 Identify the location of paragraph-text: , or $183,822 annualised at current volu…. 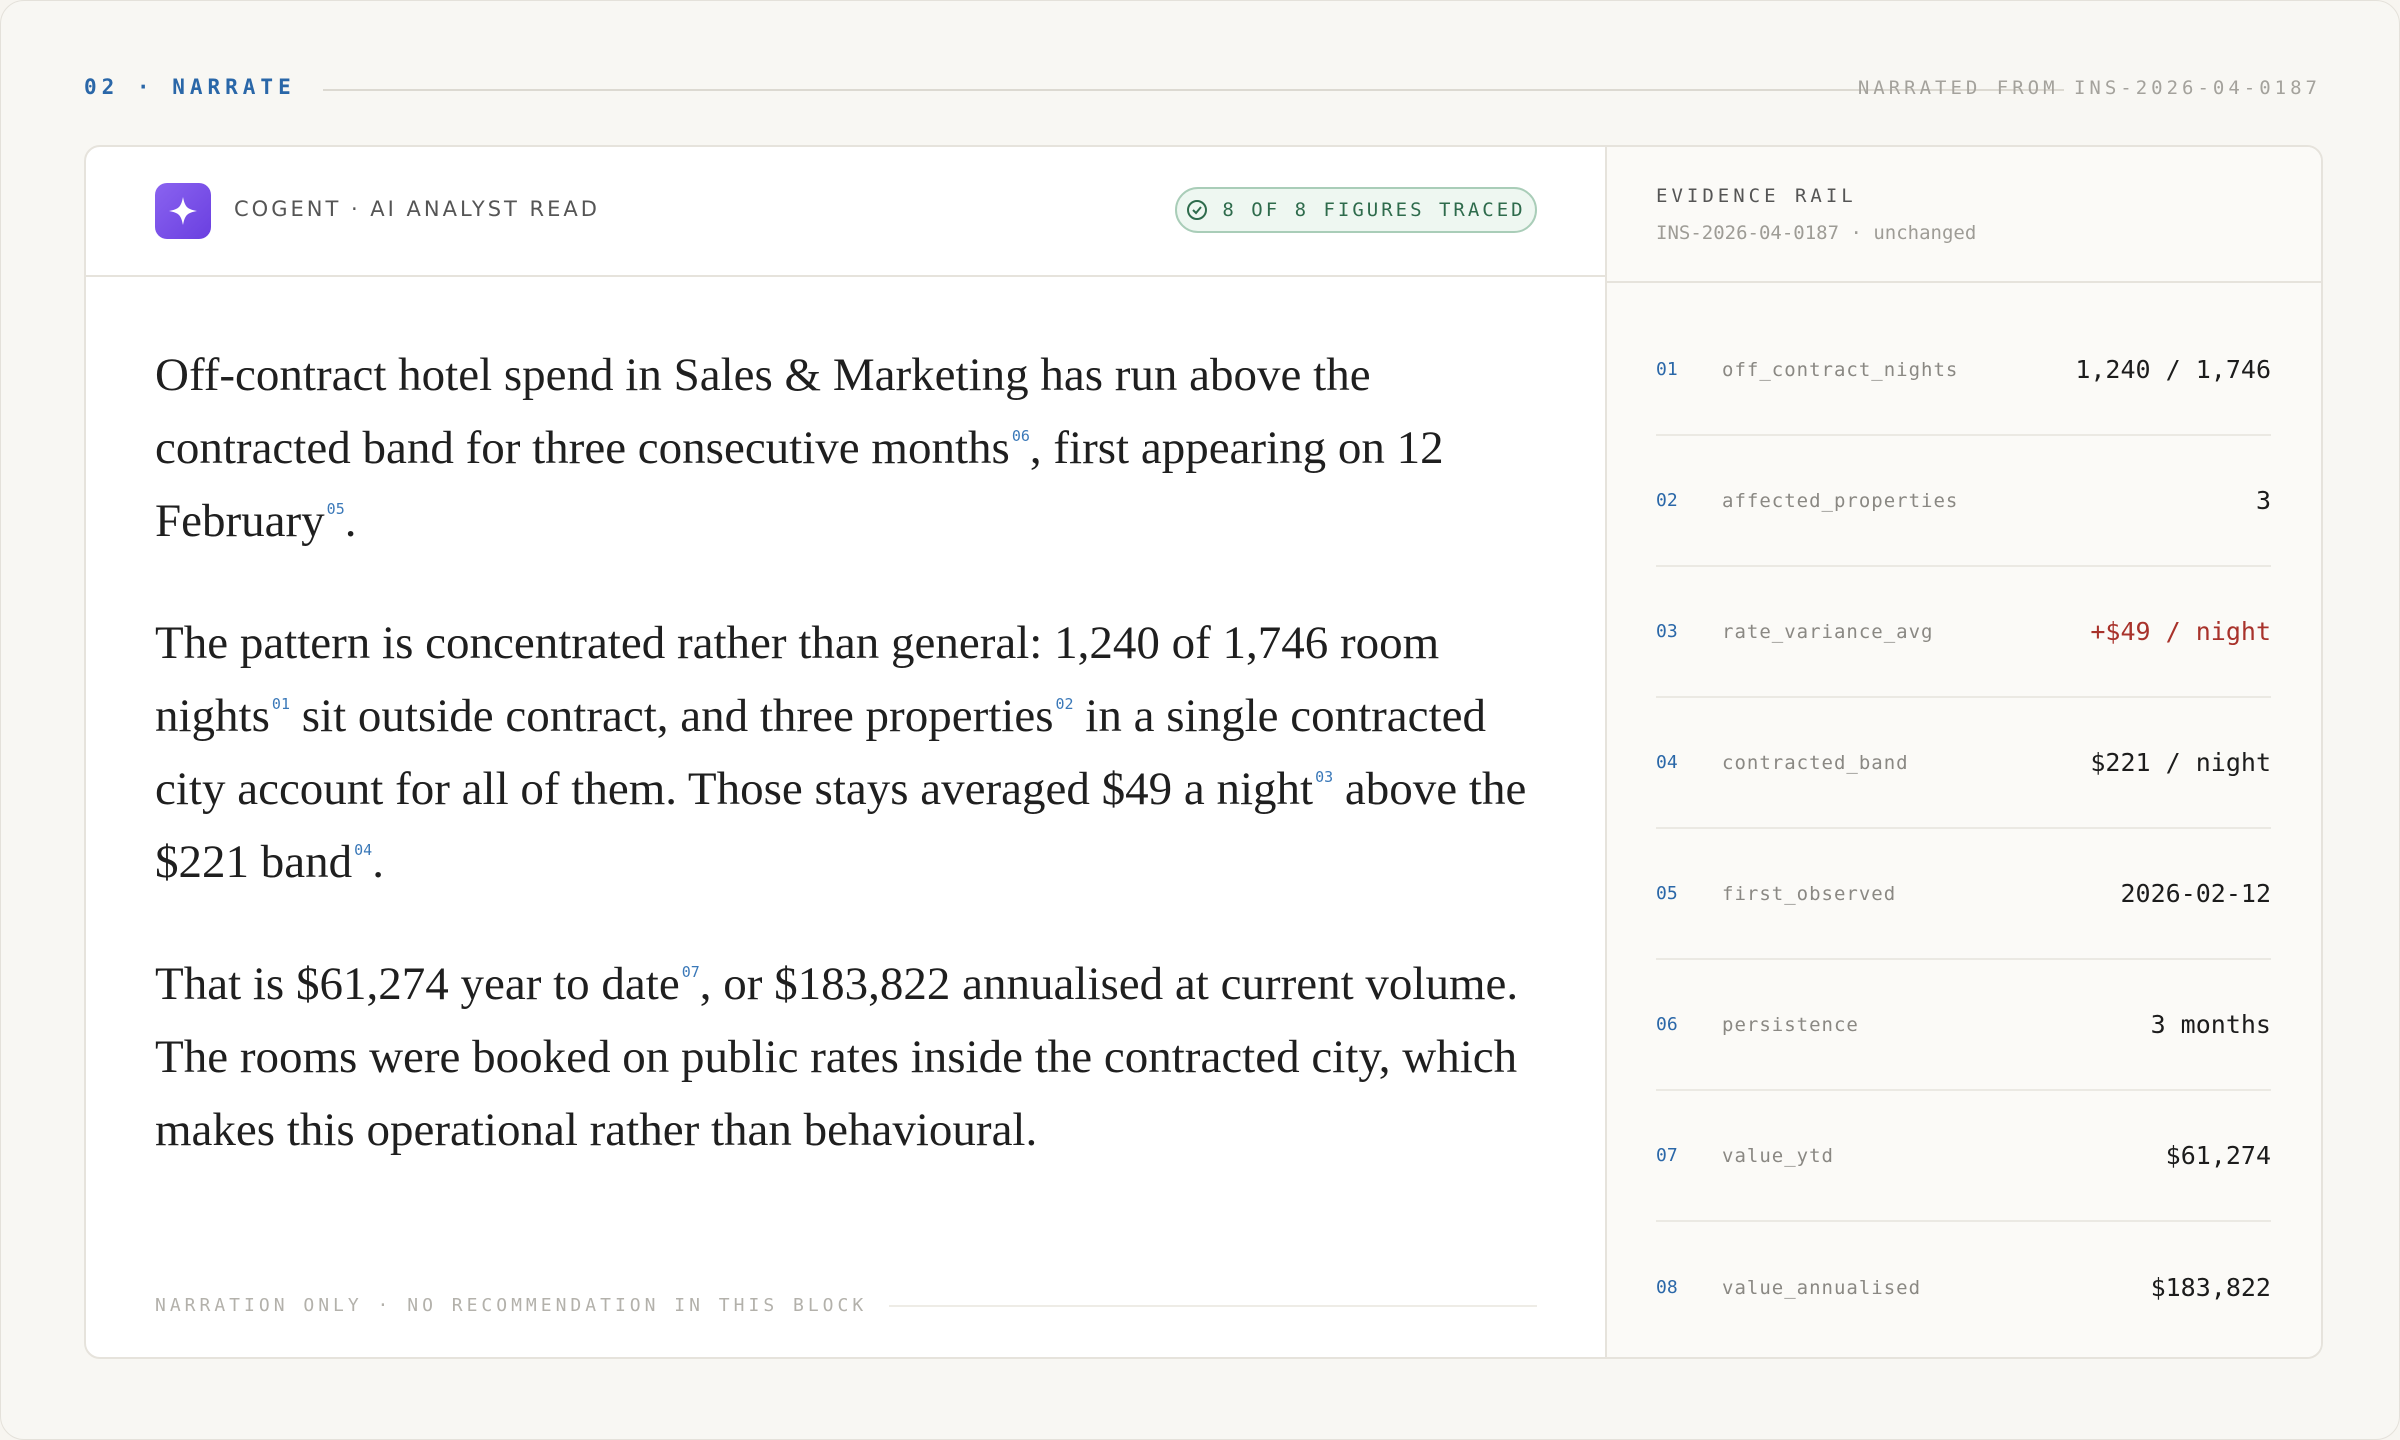
(837, 1057).